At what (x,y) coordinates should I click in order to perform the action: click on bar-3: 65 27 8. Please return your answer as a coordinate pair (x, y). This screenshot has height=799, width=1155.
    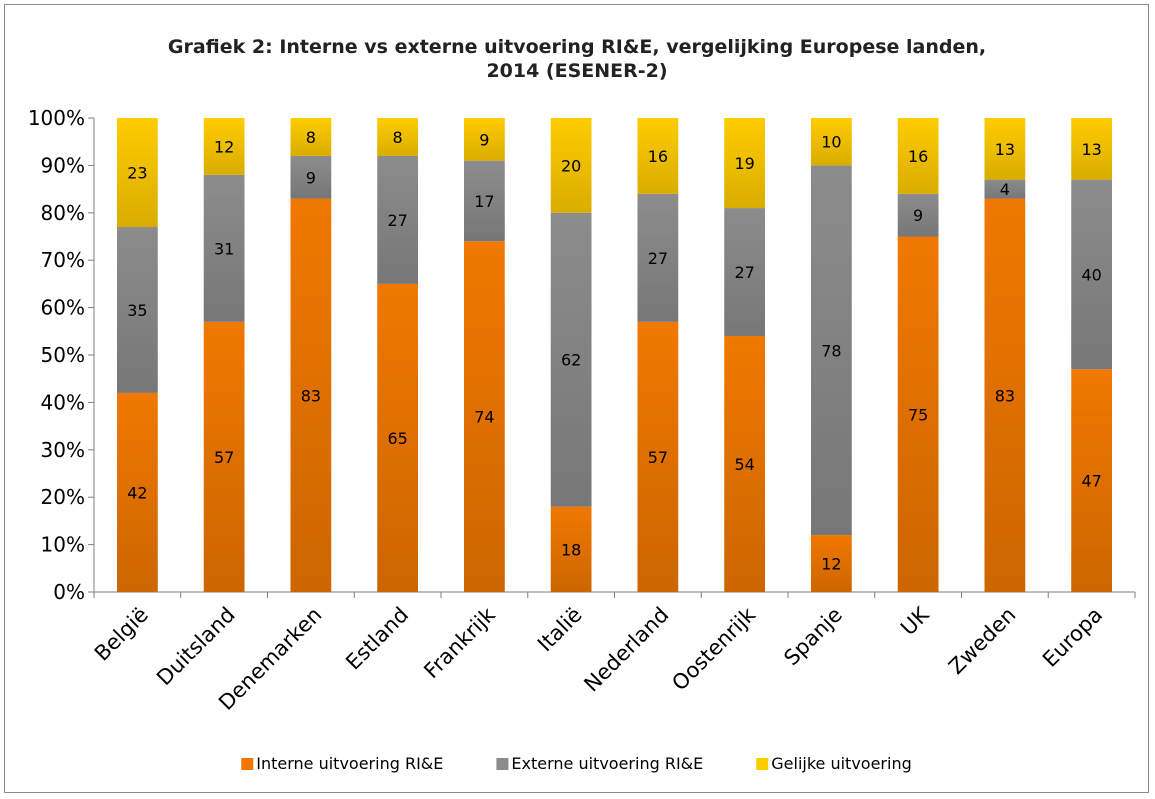
    Looking at the image, I should click on (398, 355).